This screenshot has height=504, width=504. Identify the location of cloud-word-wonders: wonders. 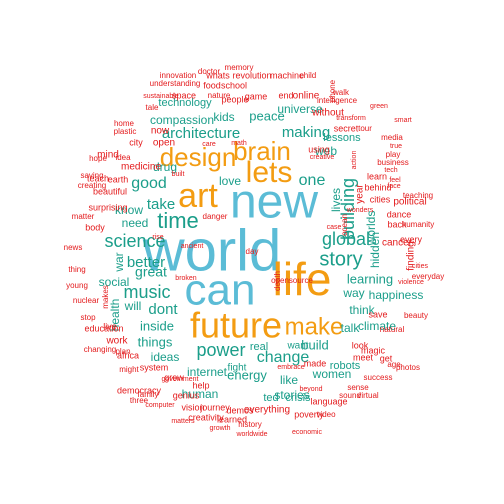
(360, 210).